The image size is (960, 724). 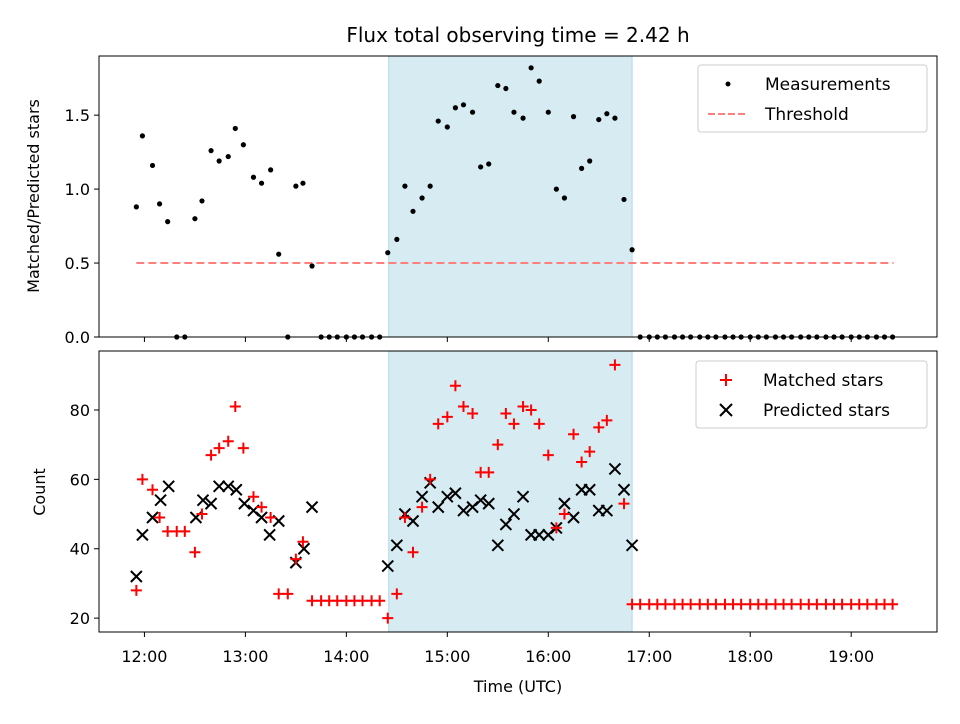 What do you see at coordinates (39, 492) in the screenshot?
I see `bottom-y-axis-label: Count` at bounding box center [39, 492].